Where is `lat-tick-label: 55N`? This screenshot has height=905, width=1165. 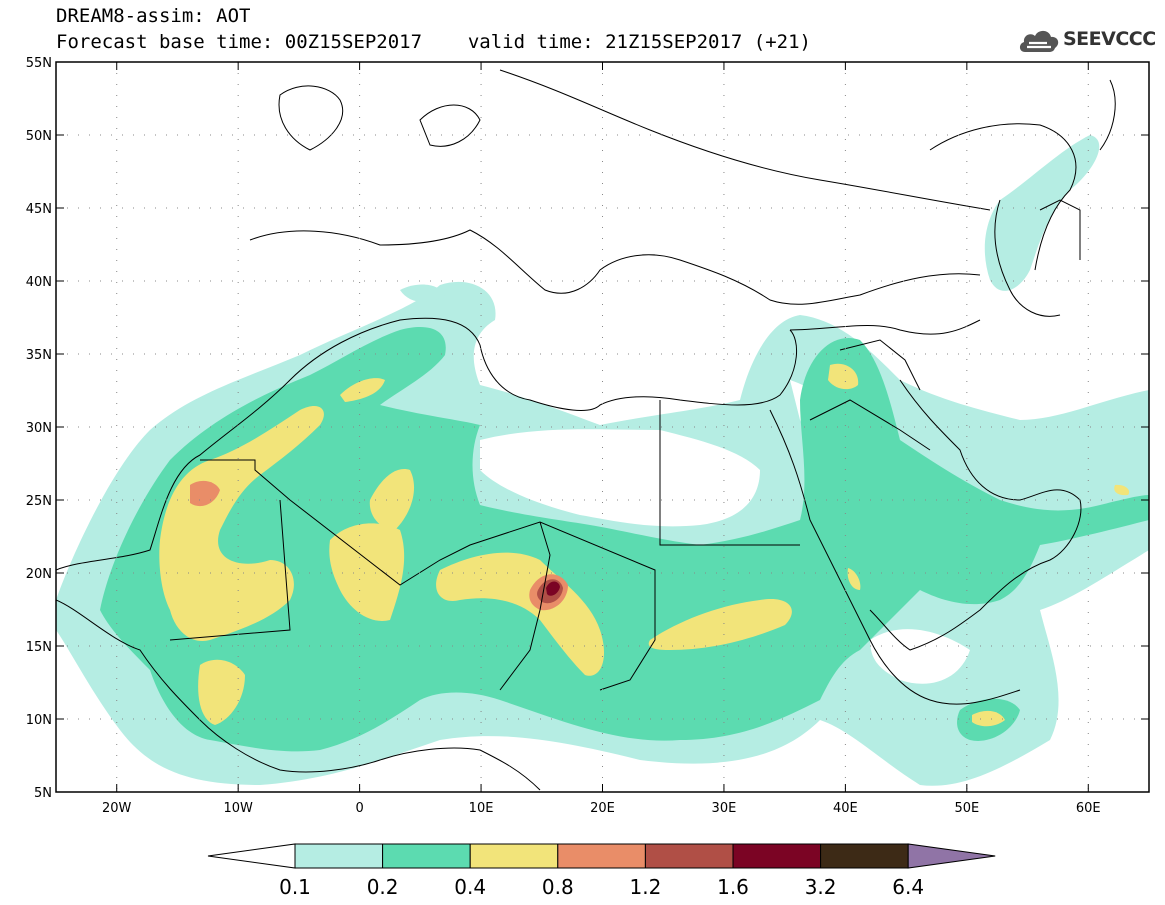 lat-tick-label: 55N is located at coordinates (39, 63).